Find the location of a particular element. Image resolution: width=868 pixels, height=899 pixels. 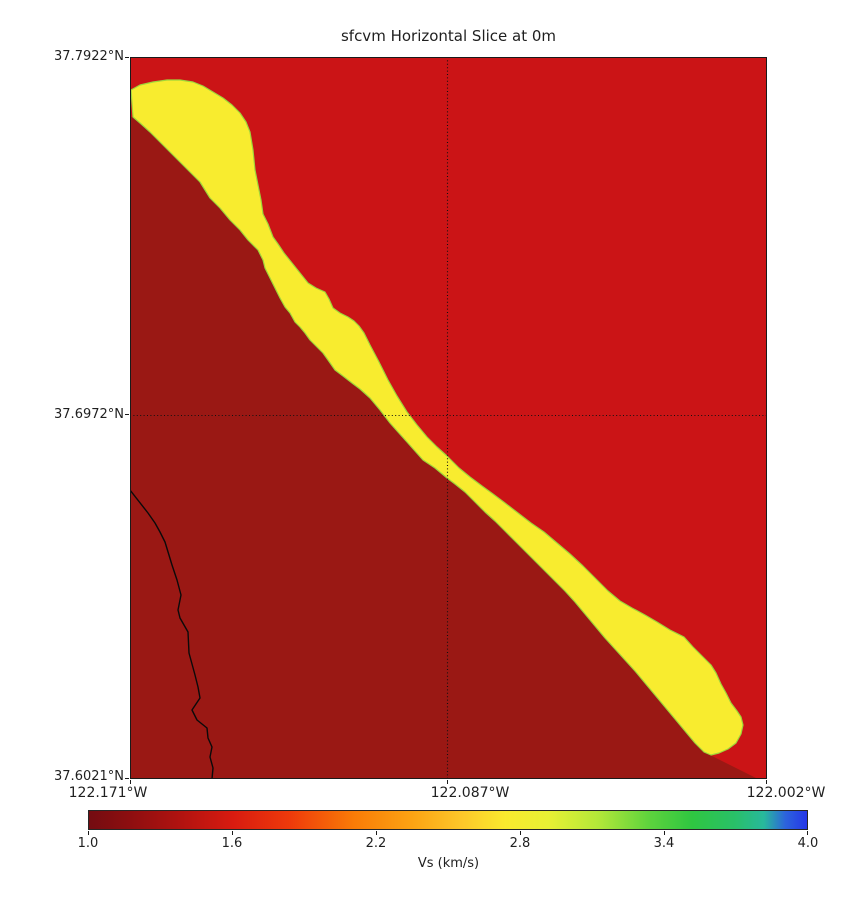

chart-title: sfcvm Horizontal Slice at 0m is located at coordinates (448, 36).